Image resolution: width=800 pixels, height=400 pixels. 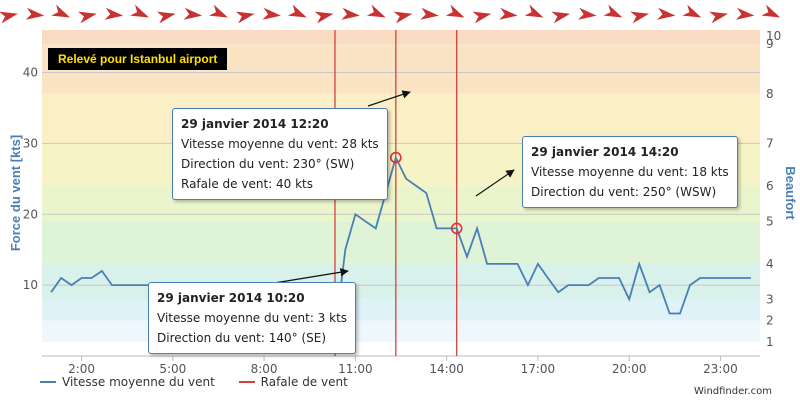 What do you see at coordinates (790, 193) in the screenshot?
I see `y2-axis-title: Beaufort` at bounding box center [790, 193].